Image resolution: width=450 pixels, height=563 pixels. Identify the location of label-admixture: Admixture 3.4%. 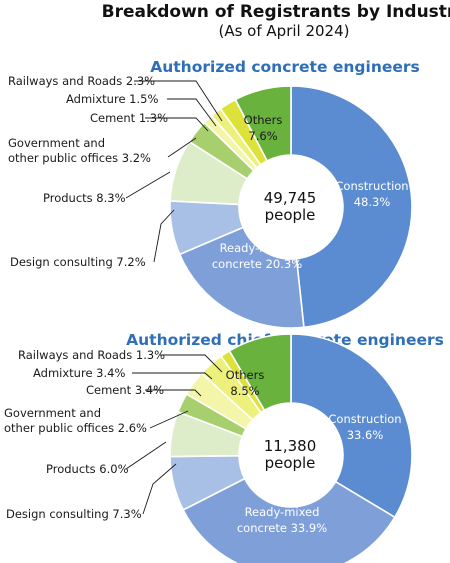
(79, 373).